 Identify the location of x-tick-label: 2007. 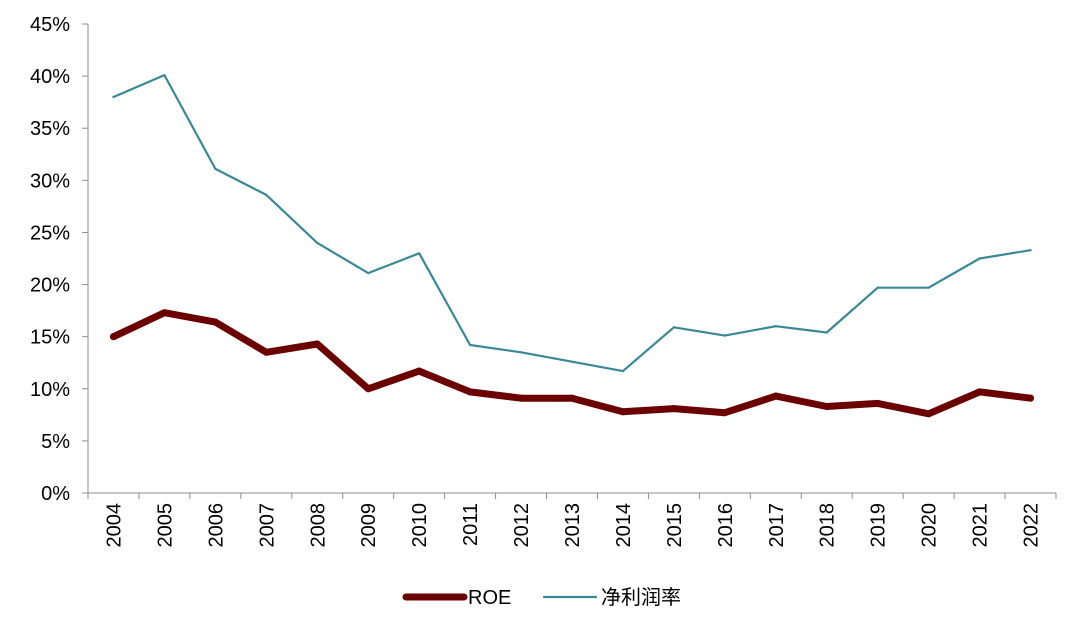
(267, 525).